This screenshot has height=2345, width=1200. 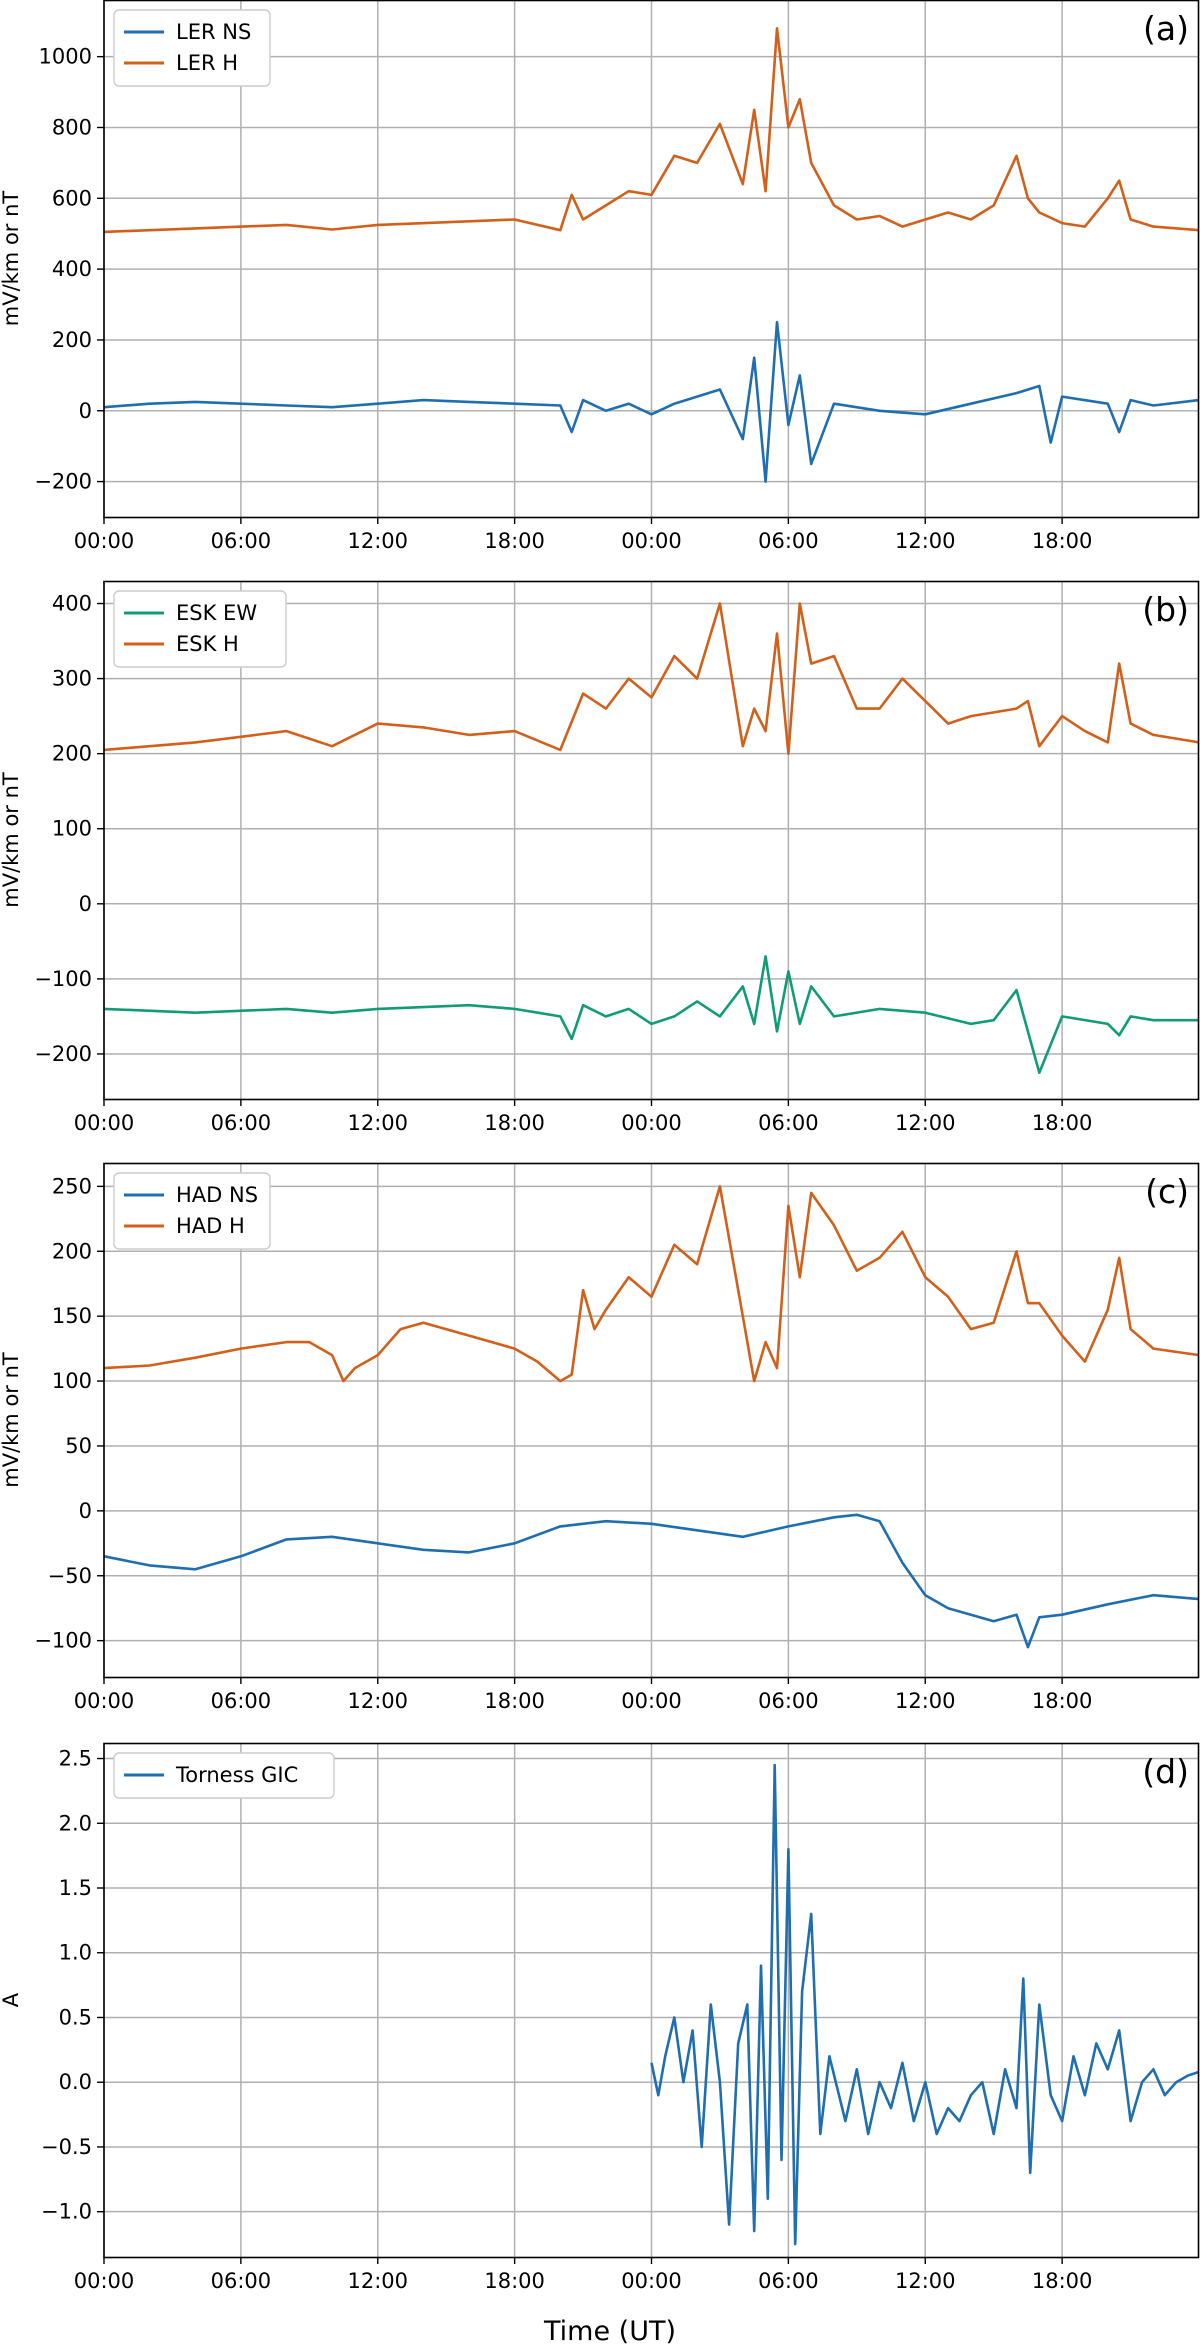 I want to click on y-tick-label: −1.0, so click(x=66, y=2212).